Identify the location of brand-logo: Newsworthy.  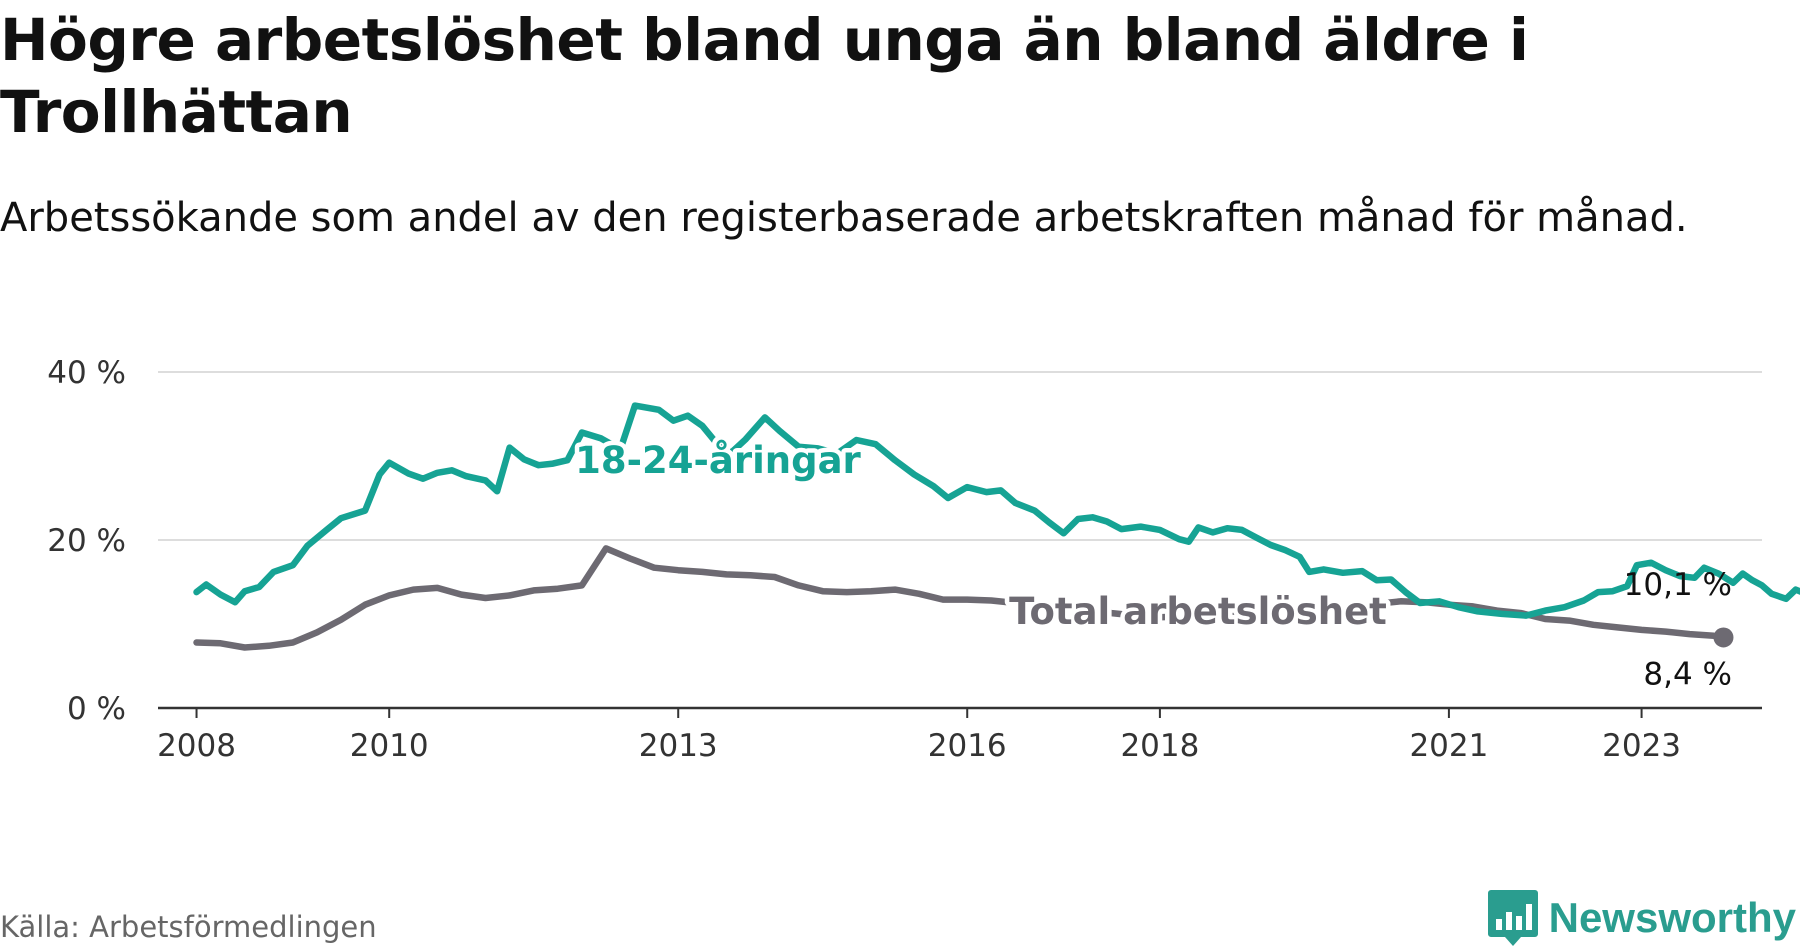
(1641, 918).